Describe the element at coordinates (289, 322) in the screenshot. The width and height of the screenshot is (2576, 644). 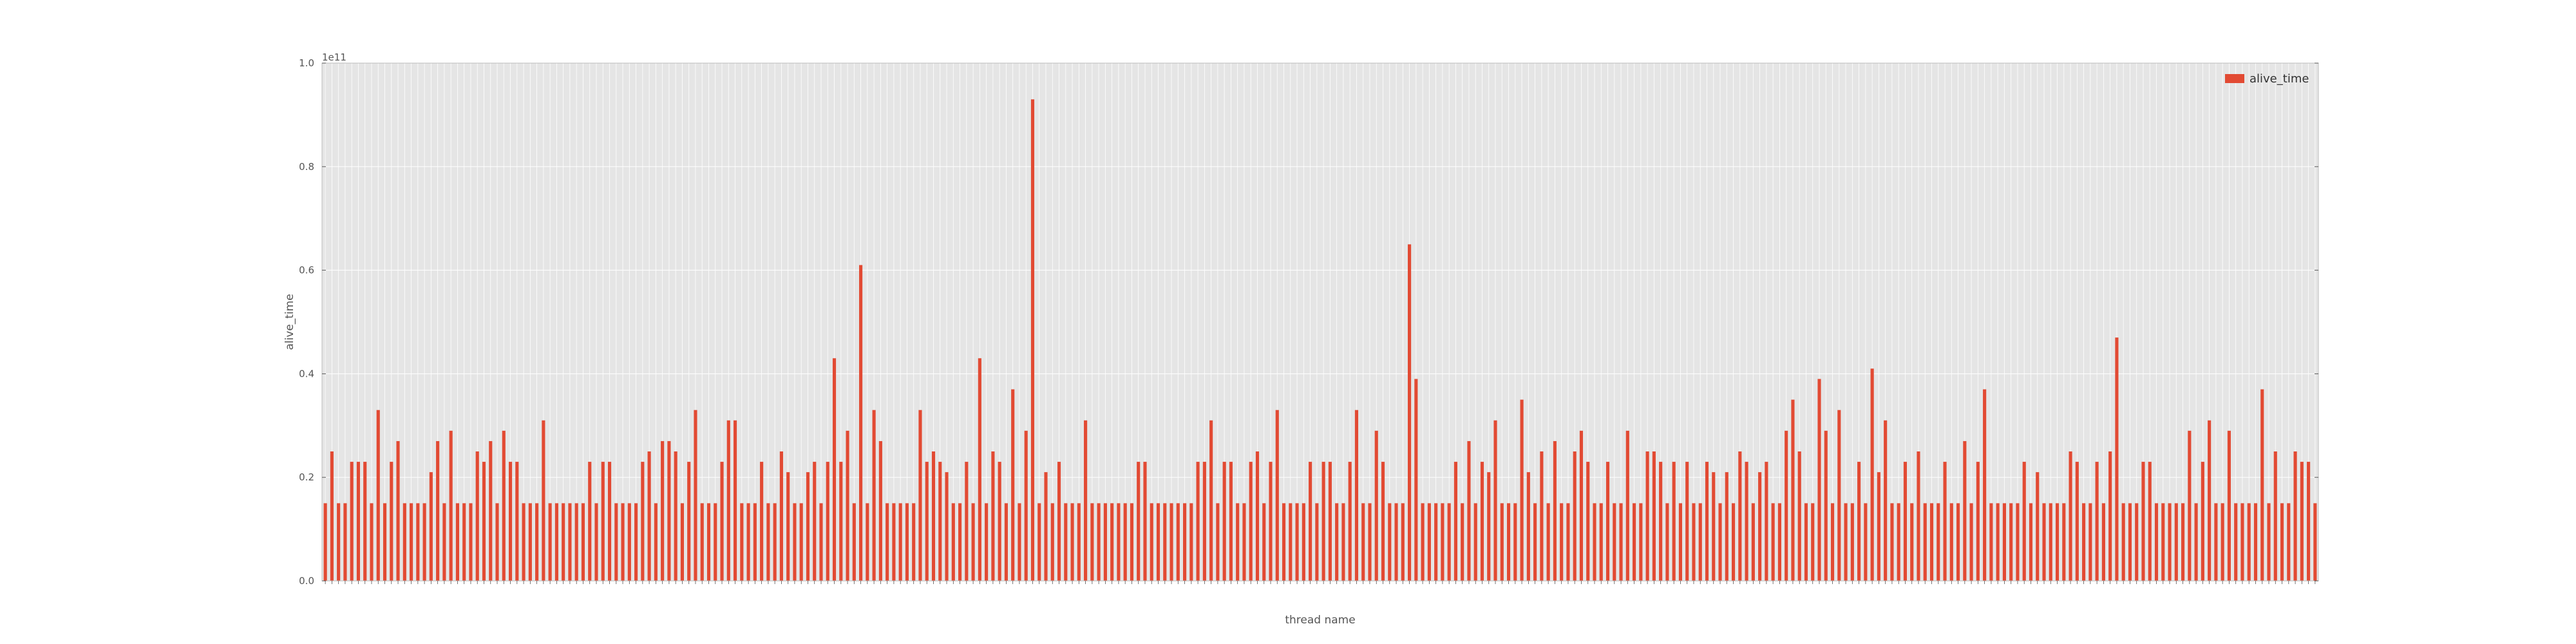
I see `y-axis-label: alive_time` at that location.